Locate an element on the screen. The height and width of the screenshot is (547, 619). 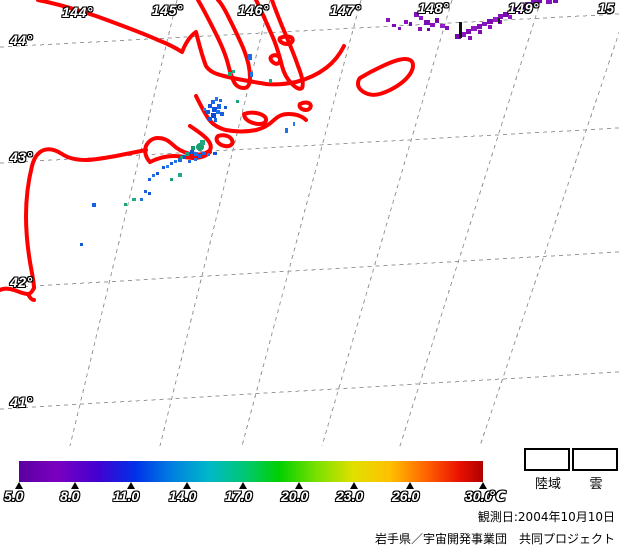
colorbar-label-17: 17.0 is located at coordinates (239, 496).